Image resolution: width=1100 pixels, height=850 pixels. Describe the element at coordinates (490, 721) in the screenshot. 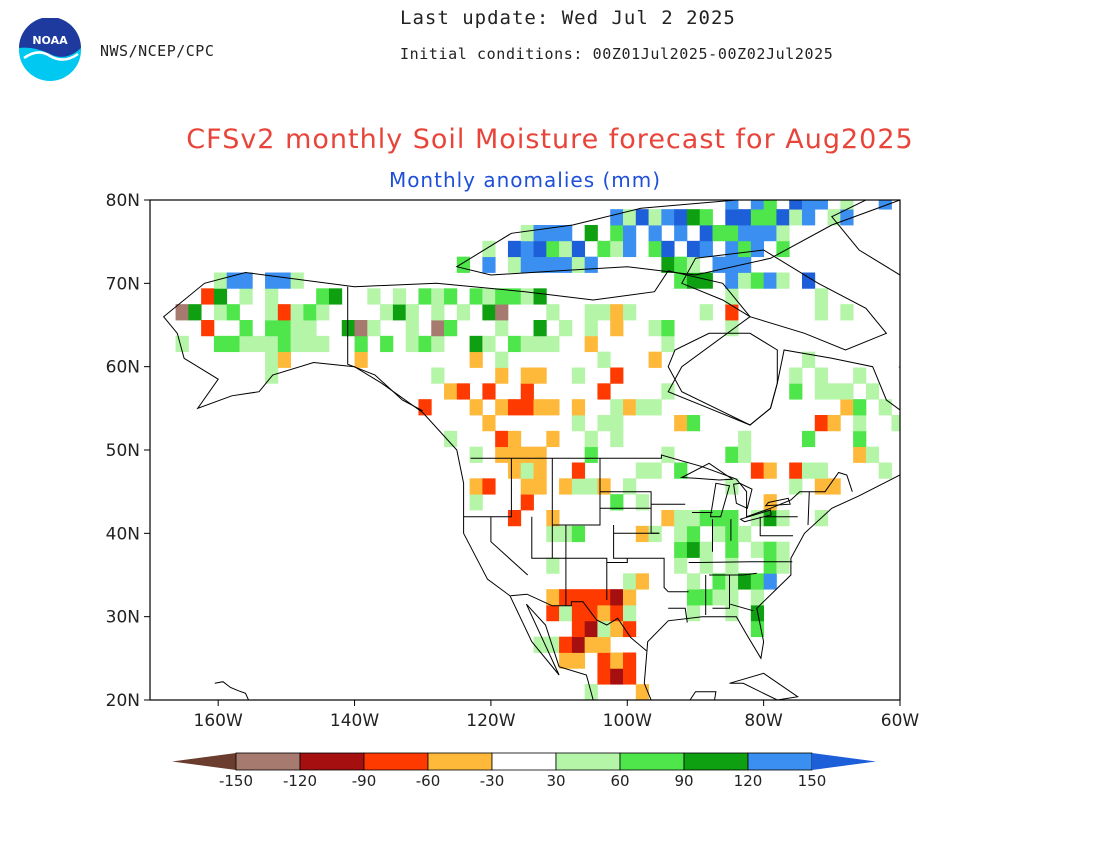

I see `x-tick-label: 120W` at that location.